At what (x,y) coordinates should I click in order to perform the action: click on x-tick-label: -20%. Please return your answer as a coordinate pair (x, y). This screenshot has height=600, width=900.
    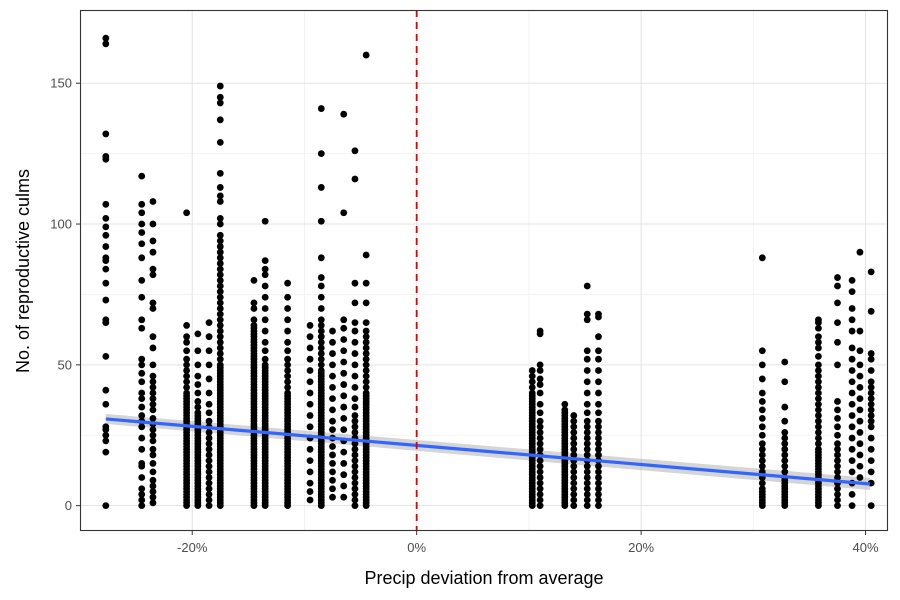
    Looking at the image, I should click on (192, 547).